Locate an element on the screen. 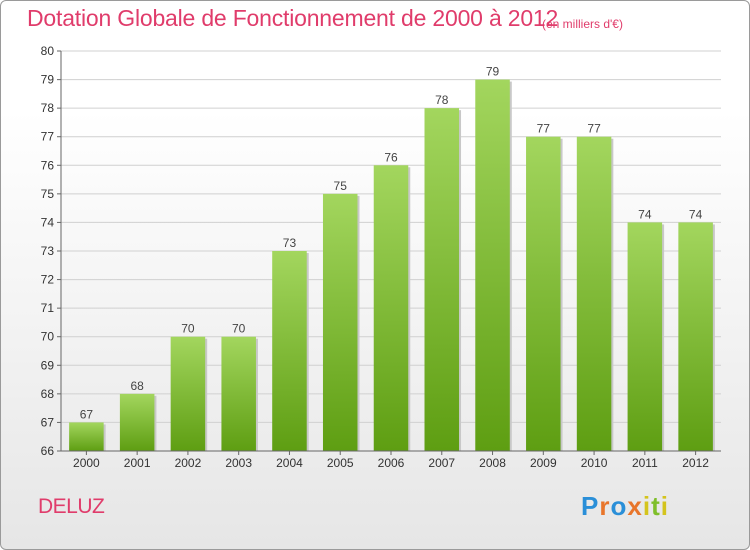 This screenshot has height=550, width=750. data-label: 73 is located at coordinates (290, 243).